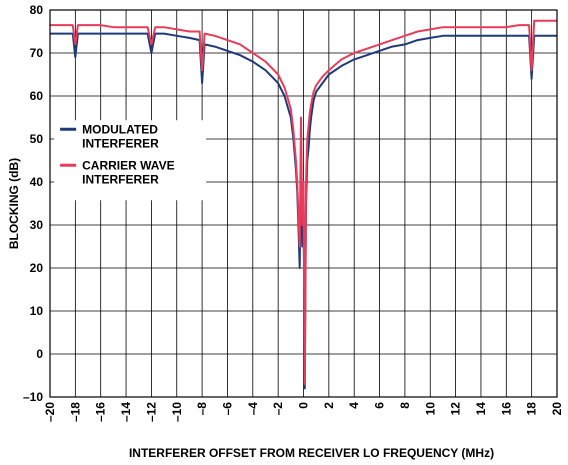 This screenshot has width=568, height=465. What do you see at coordinates (37, 268) in the screenshot?
I see `y-tick-label: 20` at bounding box center [37, 268].